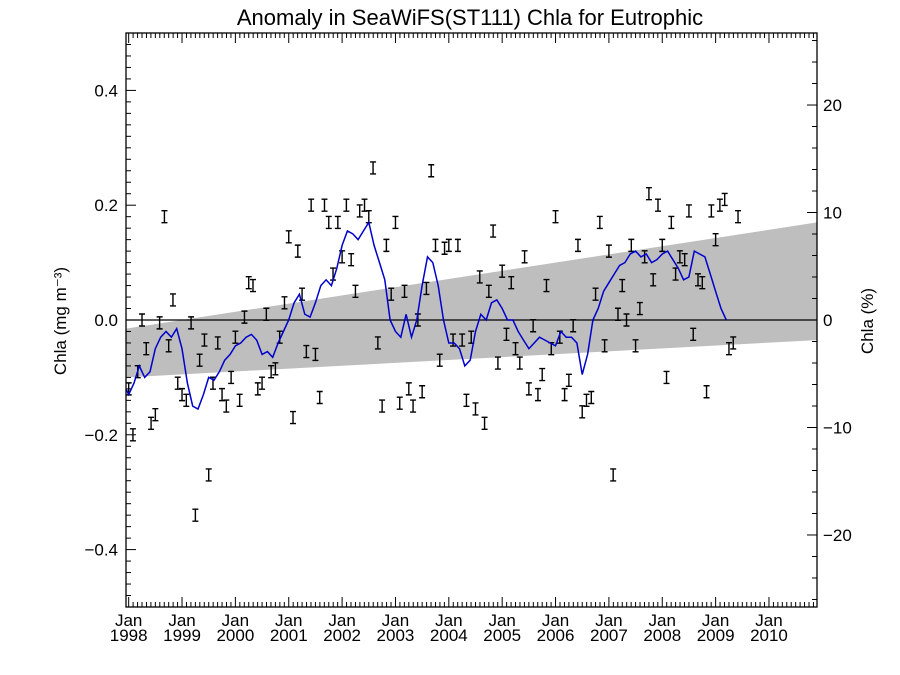 The width and height of the screenshot is (900, 675). What do you see at coordinates (101, 550) in the screenshot?
I see `left-y-tick-label: −0.4` at bounding box center [101, 550].